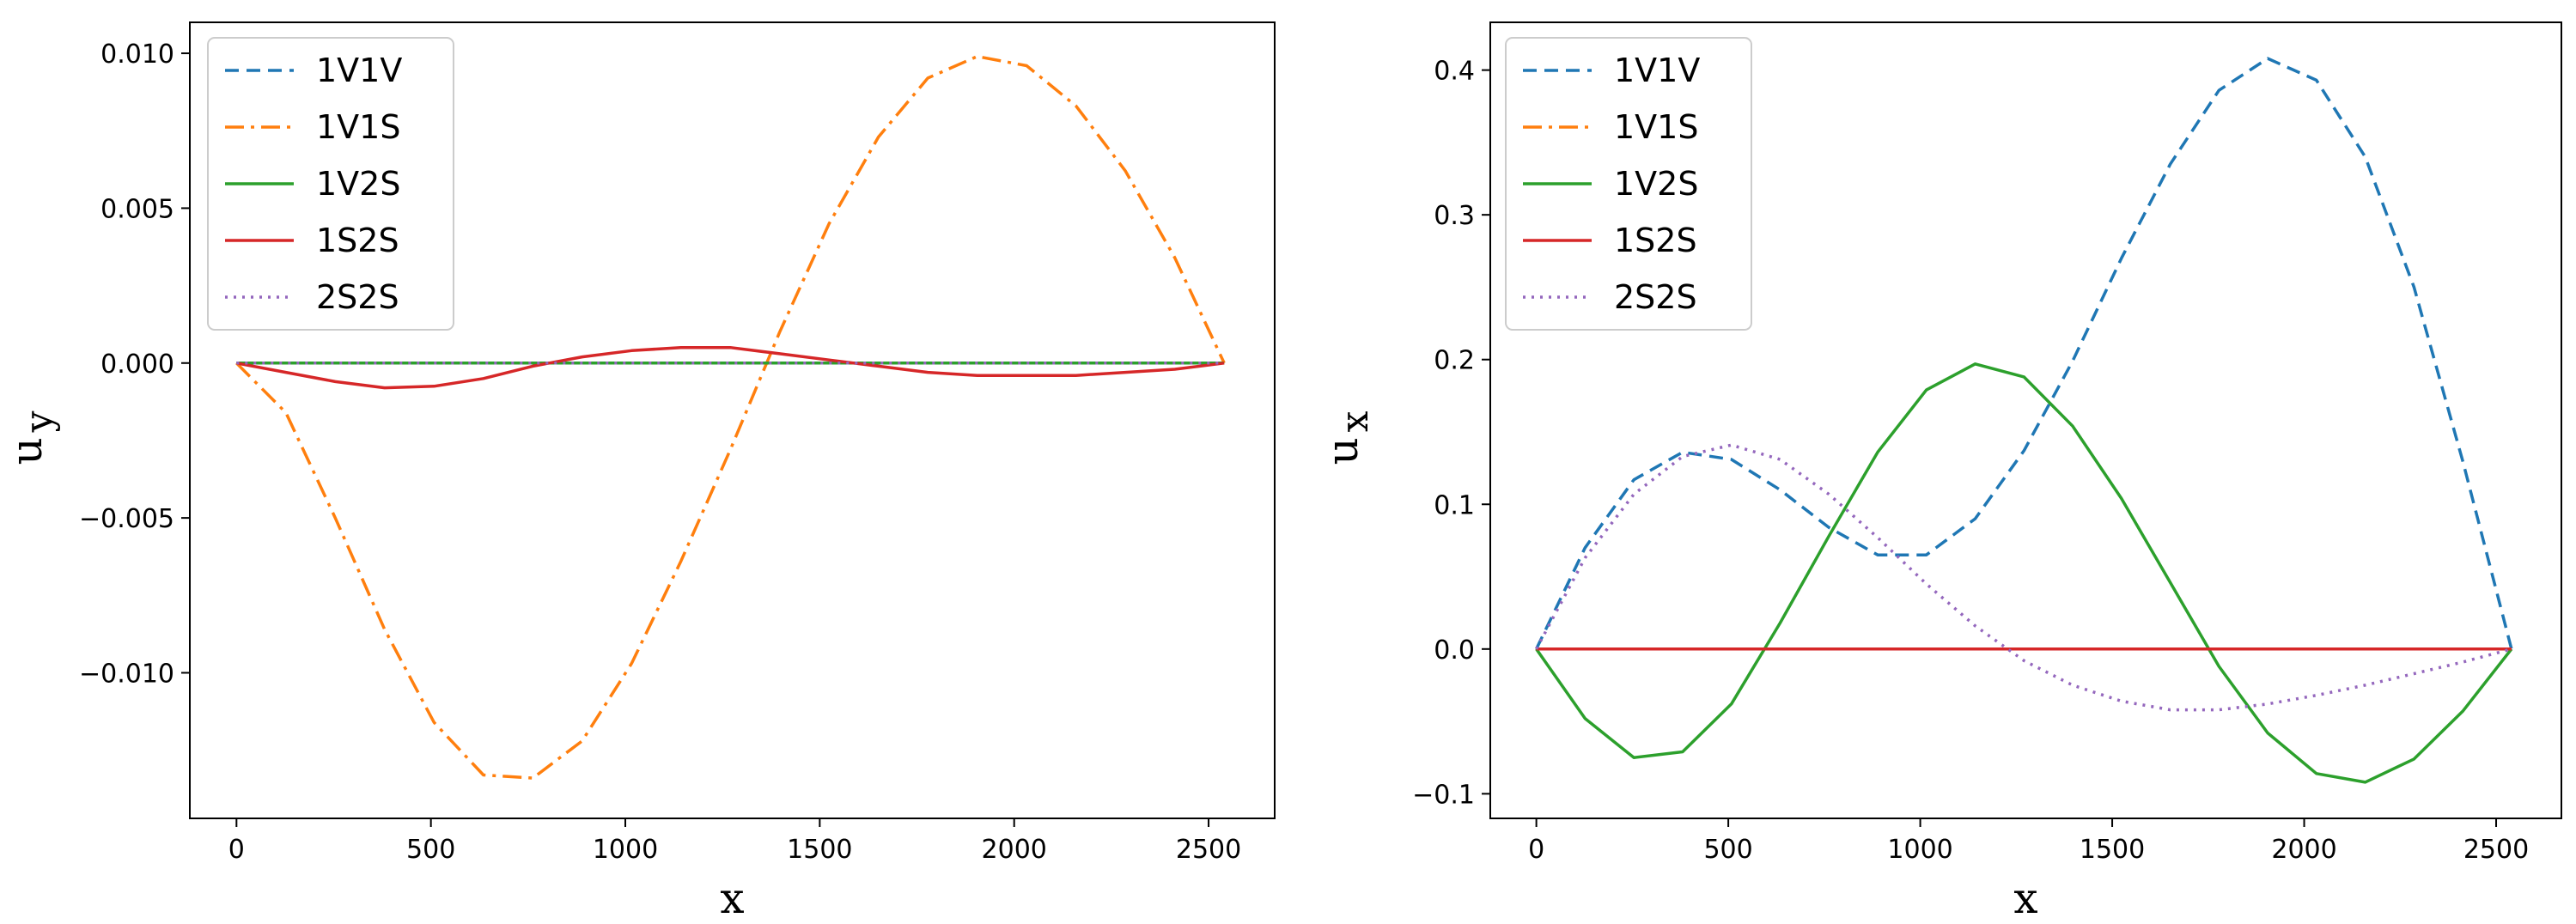 The height and width of the screenshot is (924, 2576). What do you see at coordinates (126, 519) in the screenshot?
I see `y-tick-label: −0.005` at bounding box center [126, 519].